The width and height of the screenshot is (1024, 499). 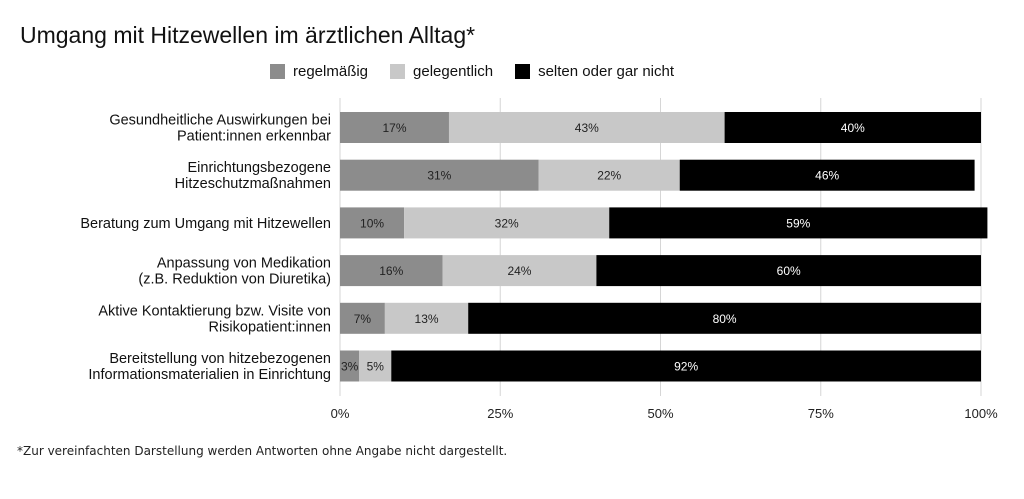 I want to click on x-tick-label: 0%, so click(x=340, y=413).